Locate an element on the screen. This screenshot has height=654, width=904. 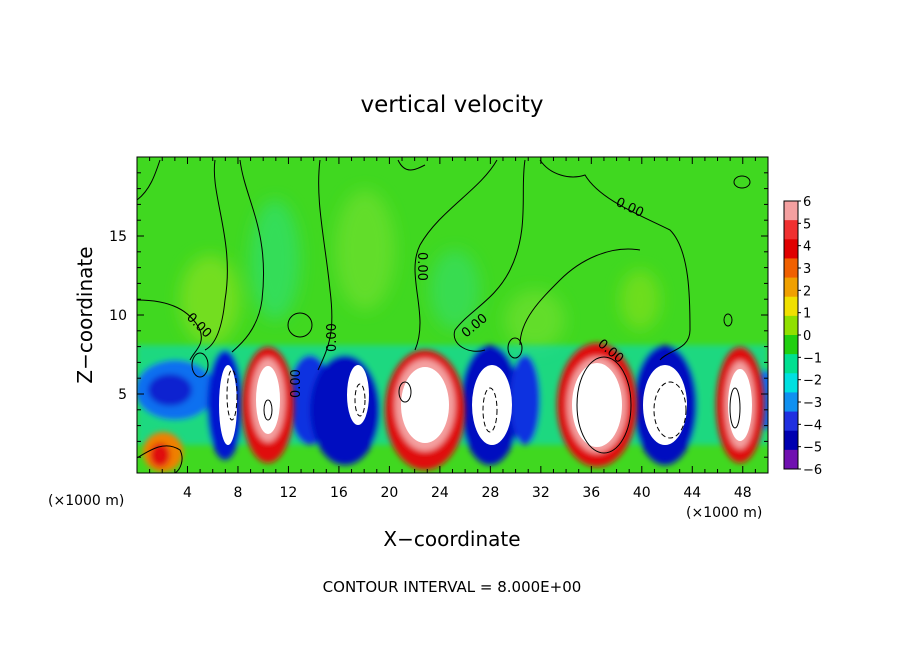
dd-f is located at coordinates (525, 400).